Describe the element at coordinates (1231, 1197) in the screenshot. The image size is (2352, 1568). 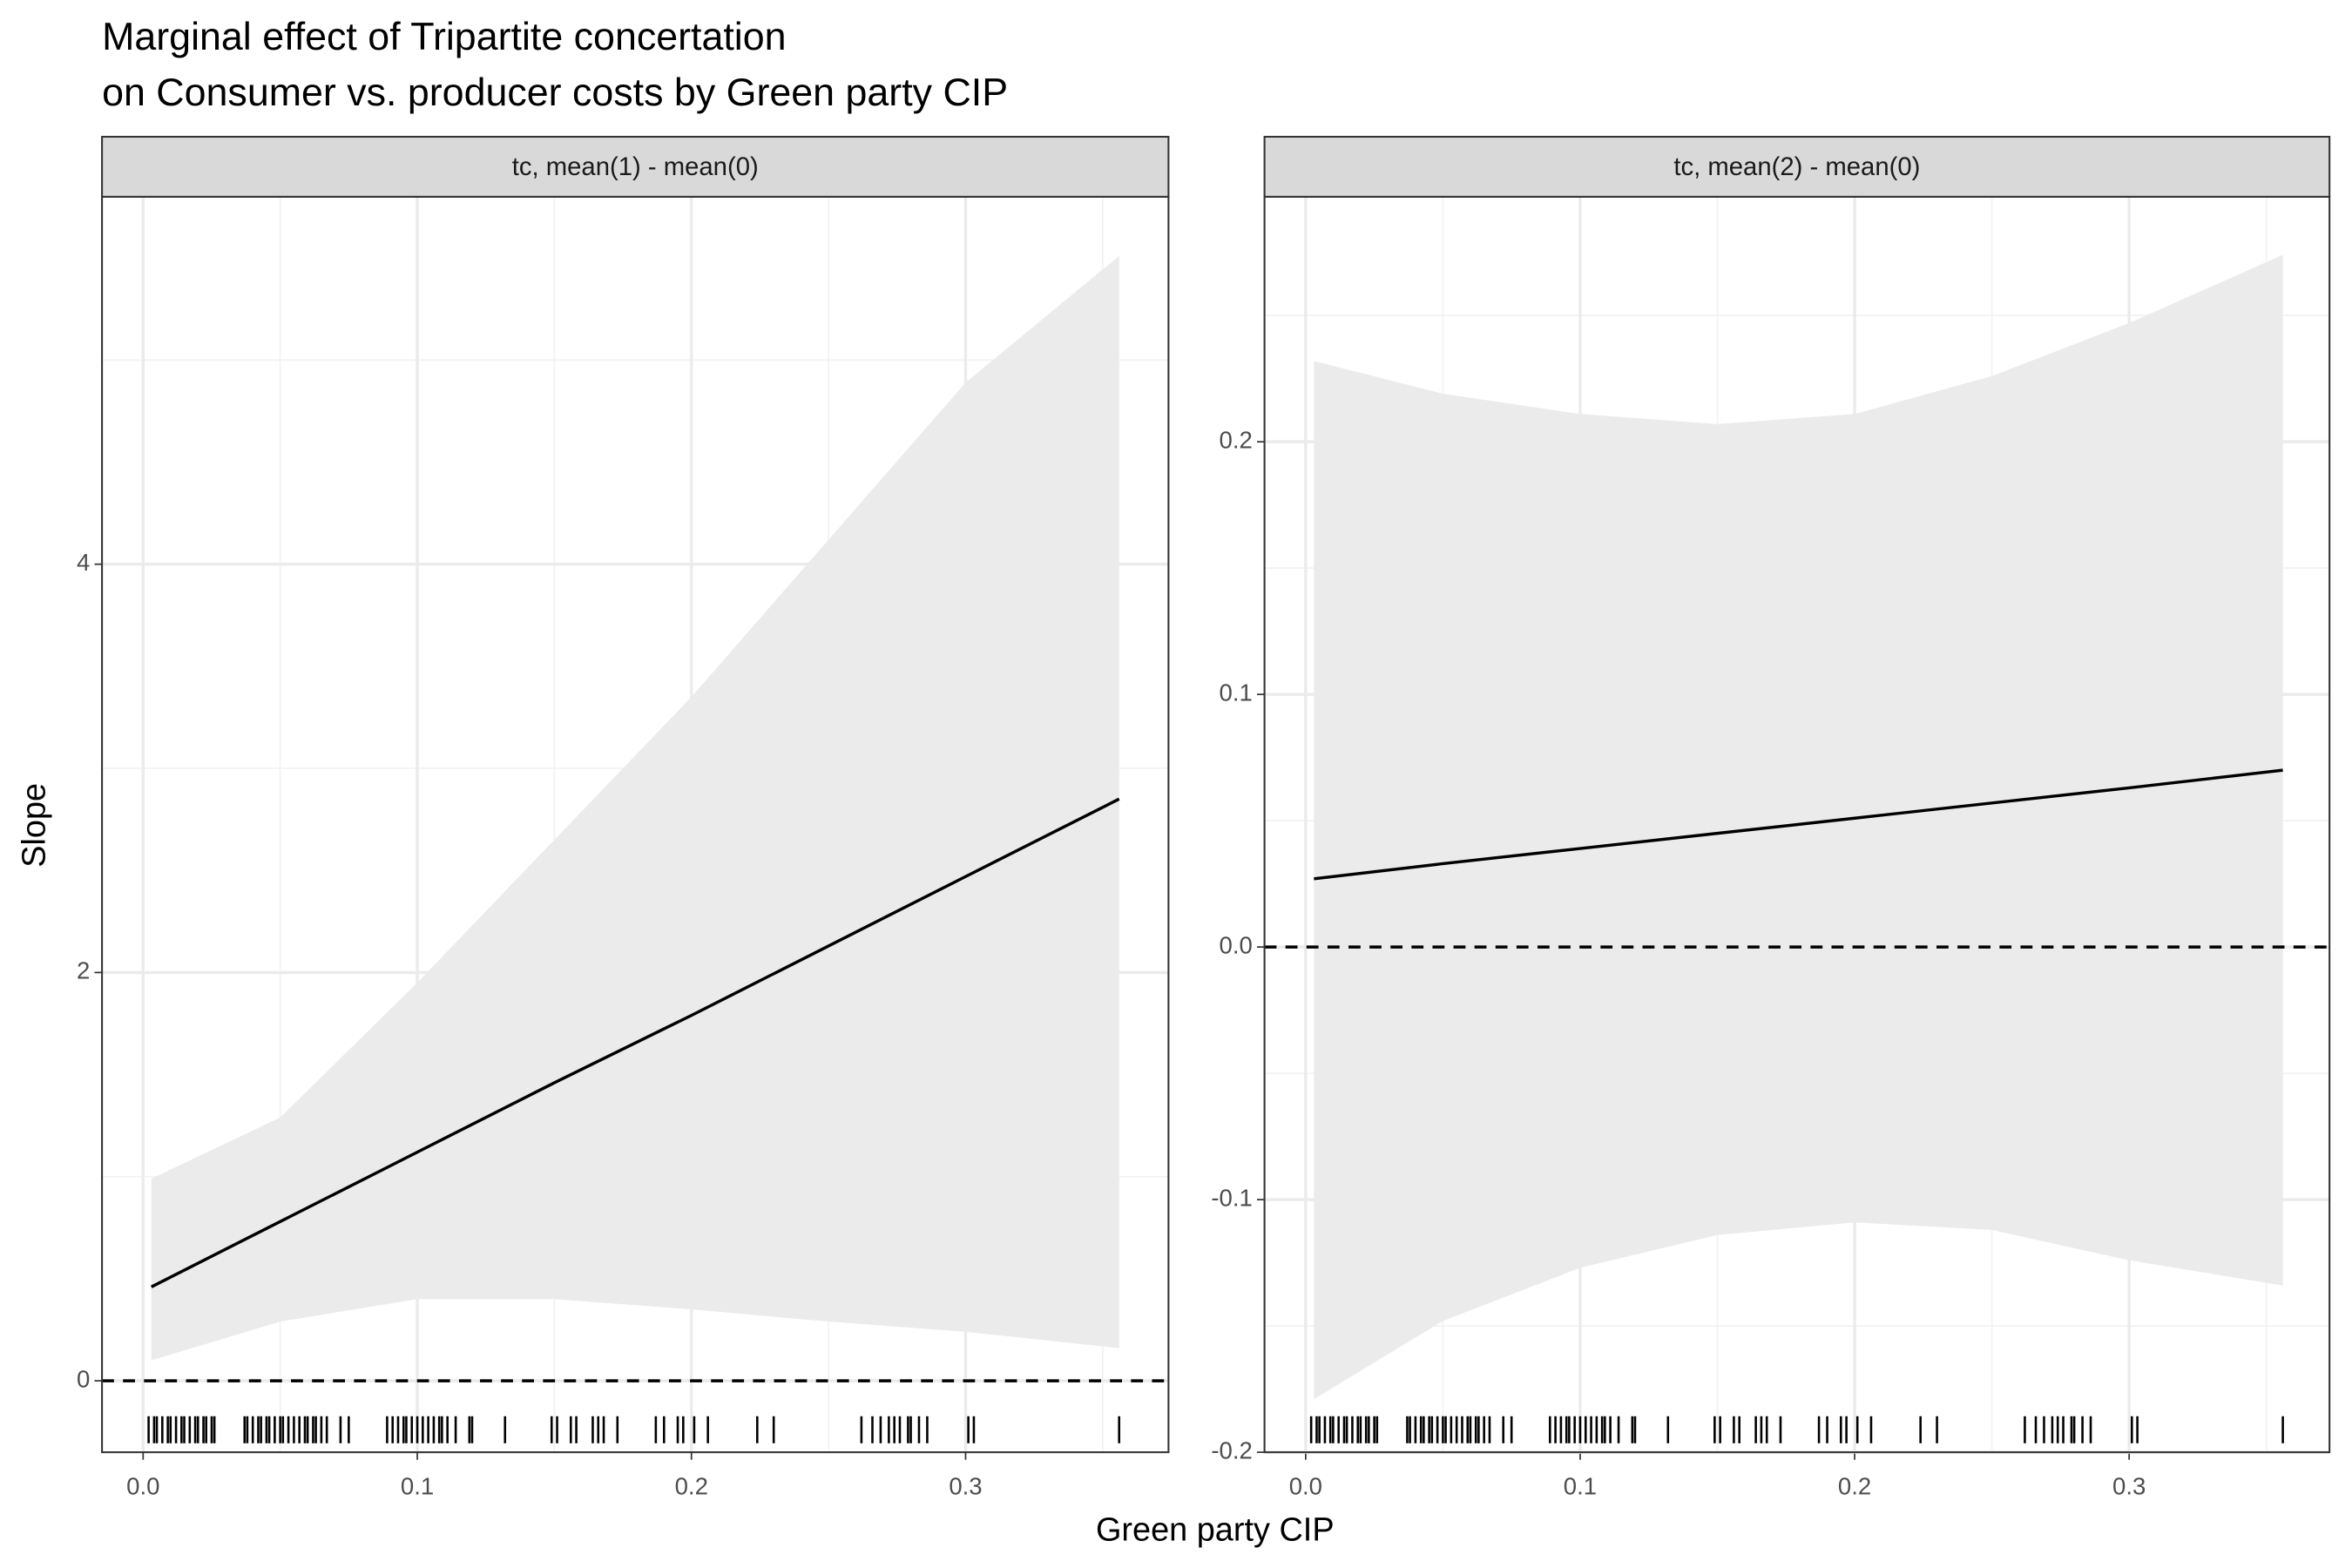
I see `y-tick-label: -0.1` at that location.